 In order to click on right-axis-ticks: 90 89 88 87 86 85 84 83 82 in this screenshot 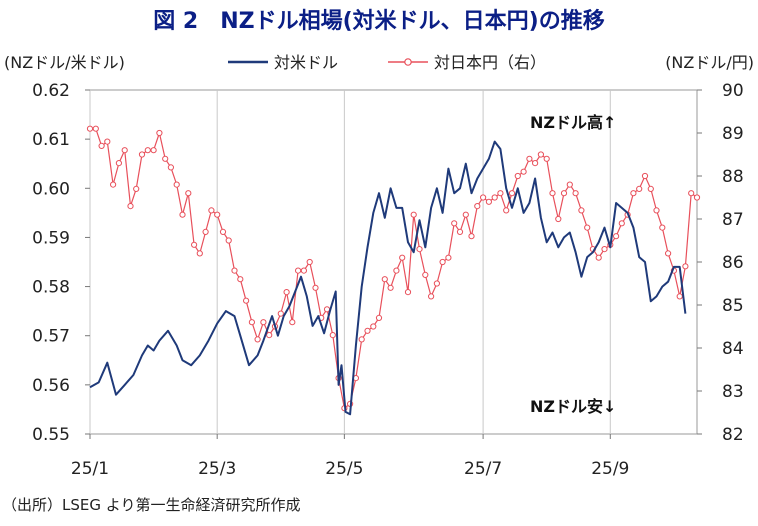, I will do `click(720, 263)`.